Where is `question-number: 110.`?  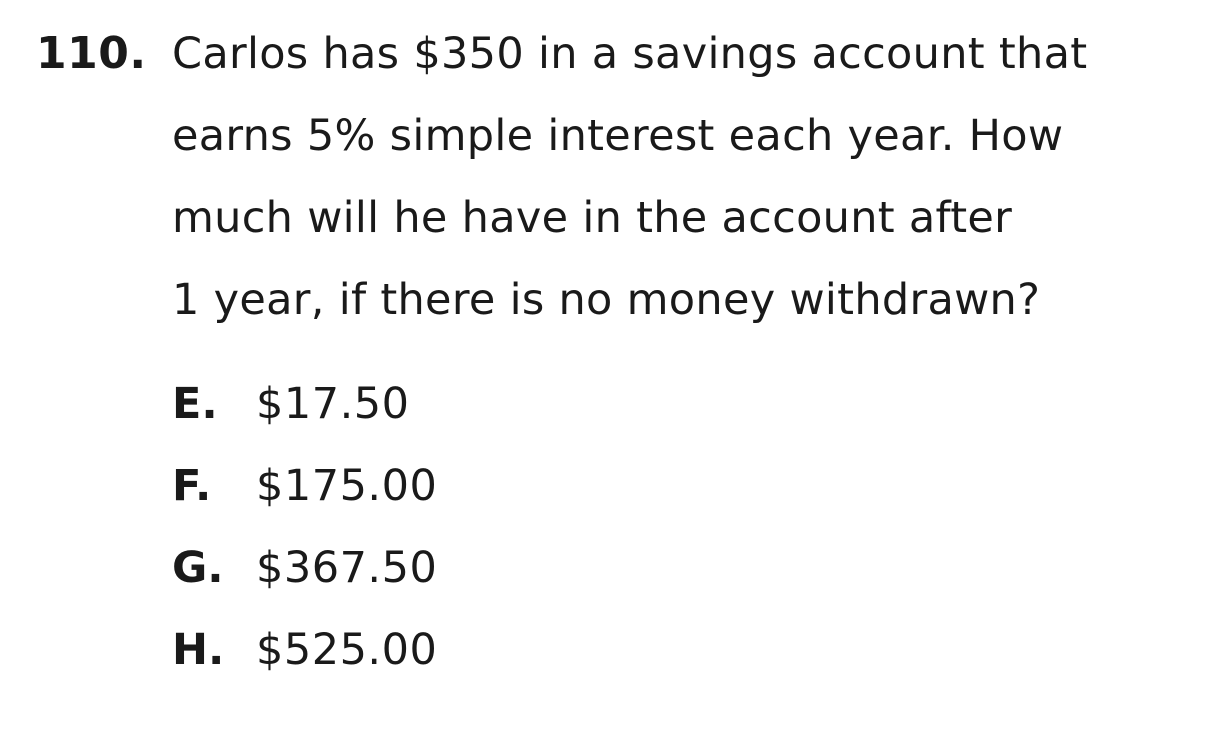 question-number: 110. is located at coordinates (91, 53).